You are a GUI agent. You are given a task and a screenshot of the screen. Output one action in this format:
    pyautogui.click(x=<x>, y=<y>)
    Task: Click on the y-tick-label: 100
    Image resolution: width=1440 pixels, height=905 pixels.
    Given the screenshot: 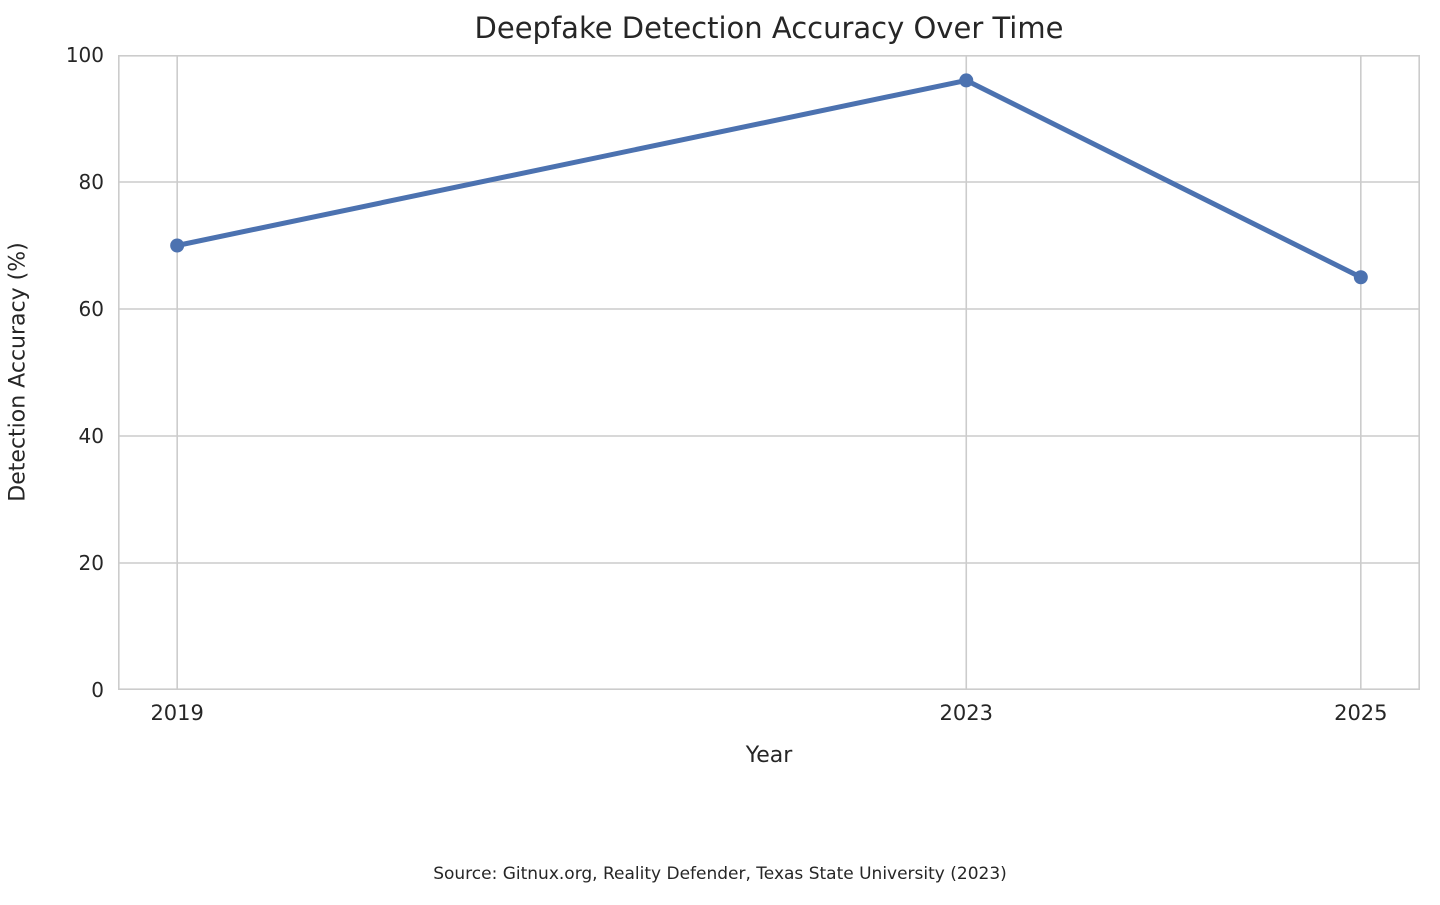 What is the action you would take?
    pyautogui.click(x=84, y=55)
    